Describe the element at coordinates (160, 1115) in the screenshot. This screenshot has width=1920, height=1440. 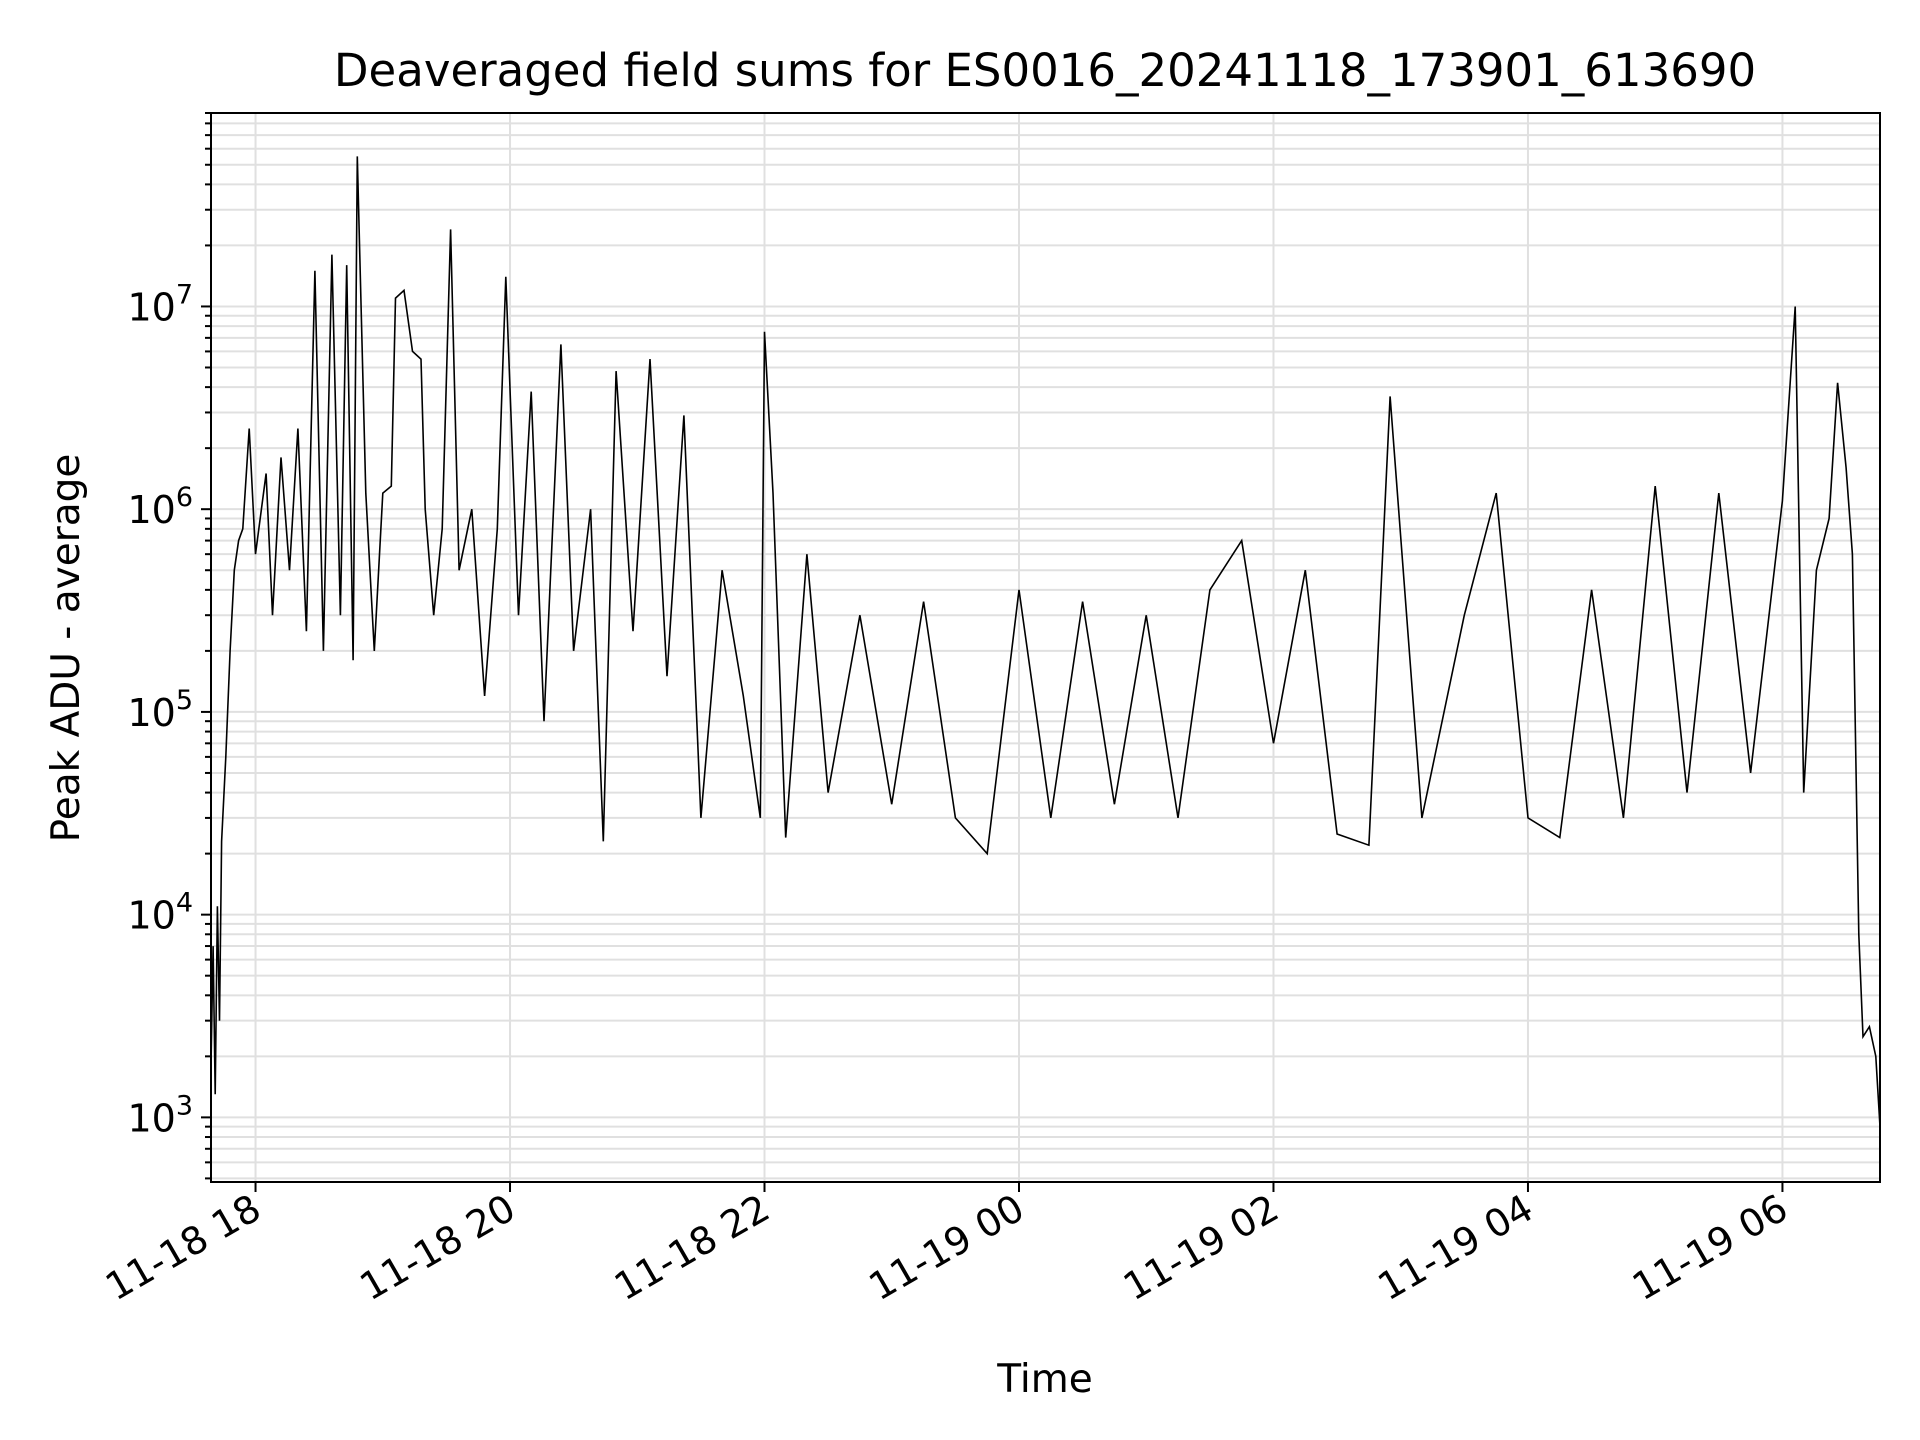
I see `y-tick-label: 103` at that location.